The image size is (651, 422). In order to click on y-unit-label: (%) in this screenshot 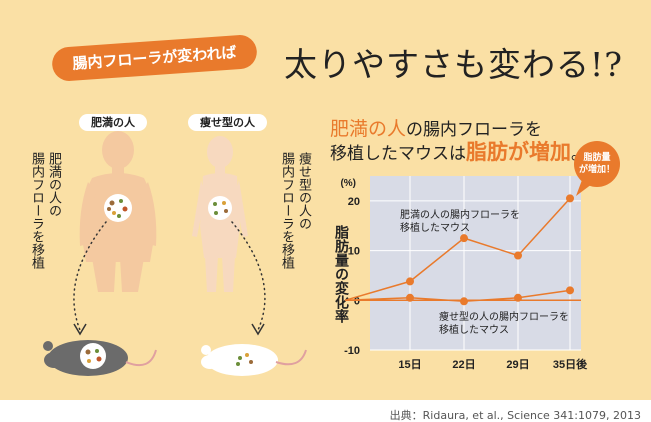, I will do `click(348, 183)`.